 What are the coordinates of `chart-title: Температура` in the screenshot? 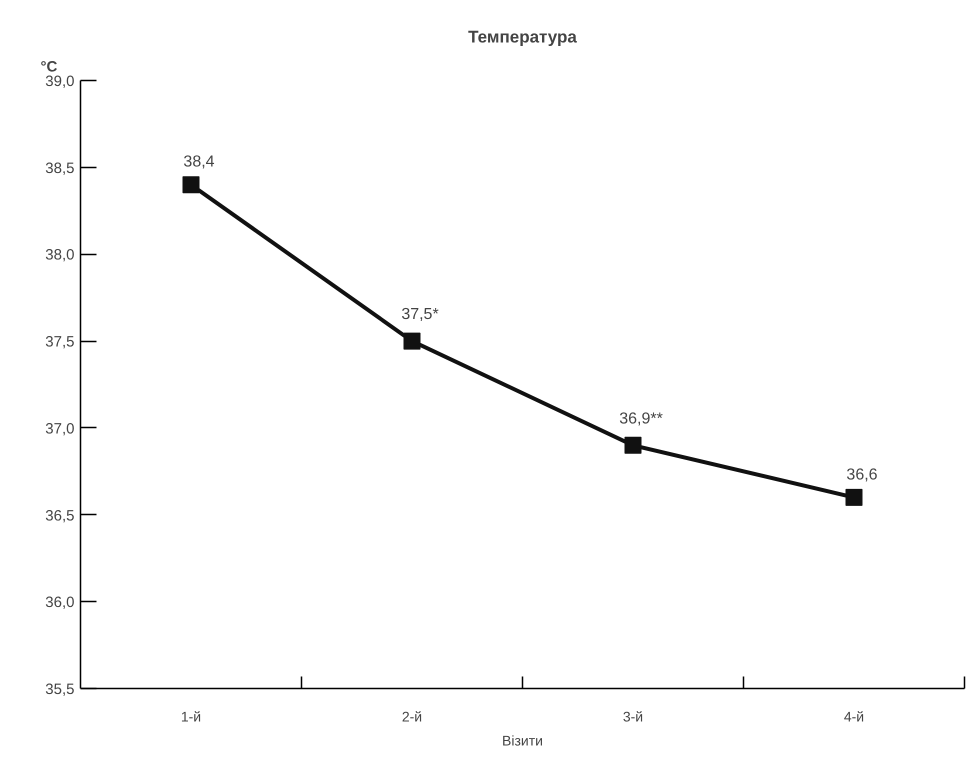 It's located at (523, 37).